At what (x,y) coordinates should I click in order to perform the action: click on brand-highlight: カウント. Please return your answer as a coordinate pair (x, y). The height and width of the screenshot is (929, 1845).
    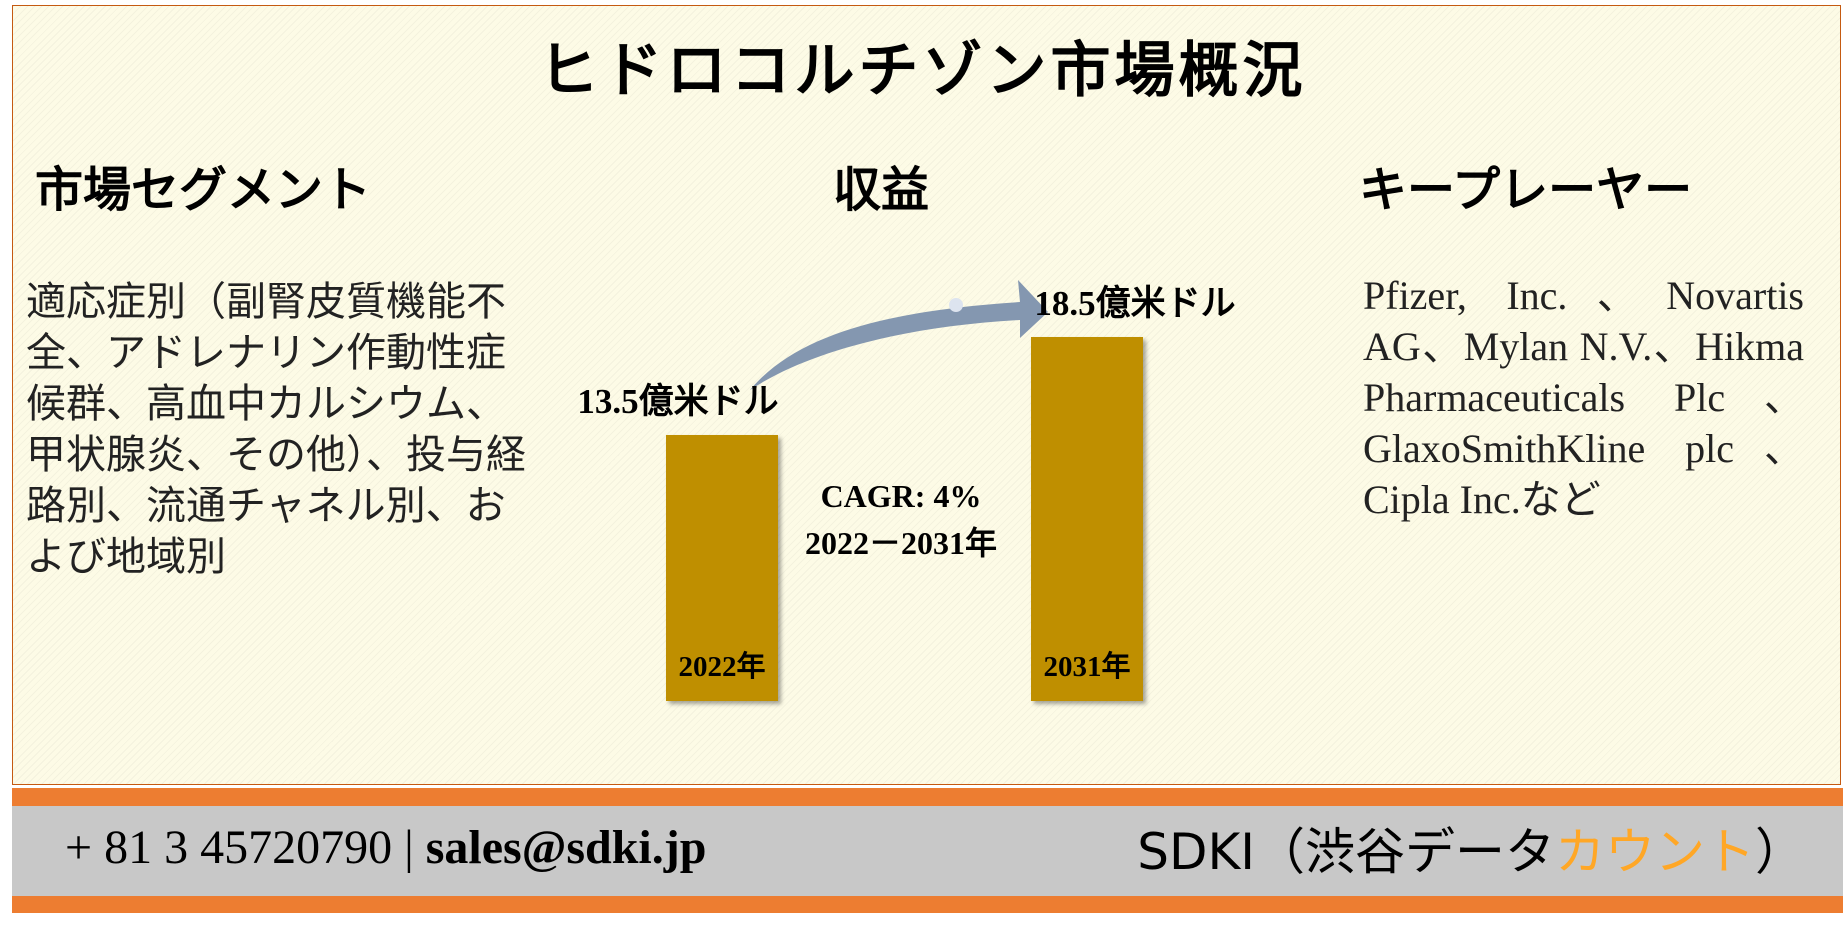
    Looking at the image, I should click on (1655, 852).